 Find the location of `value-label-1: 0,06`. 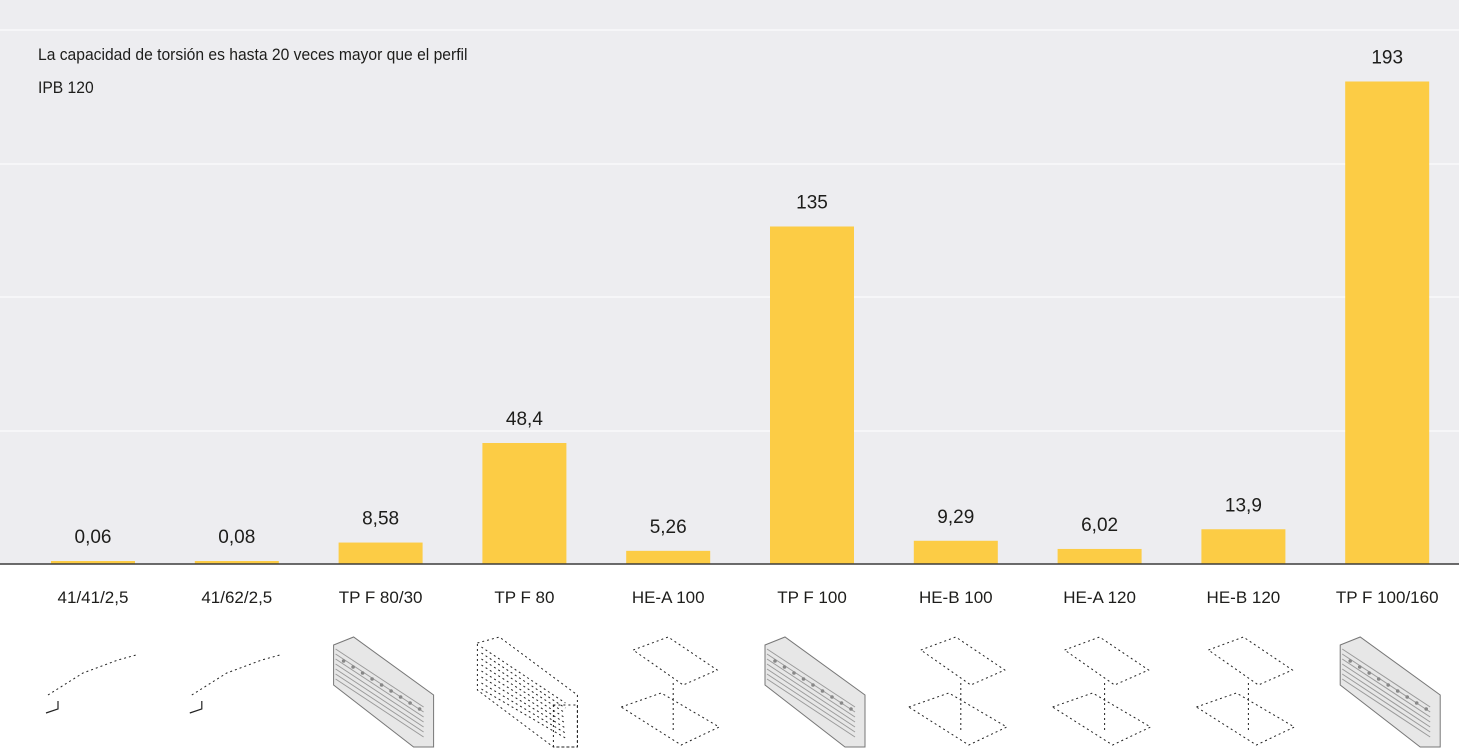

value-label-1: 0,06 is located at coordinates (93, 537).